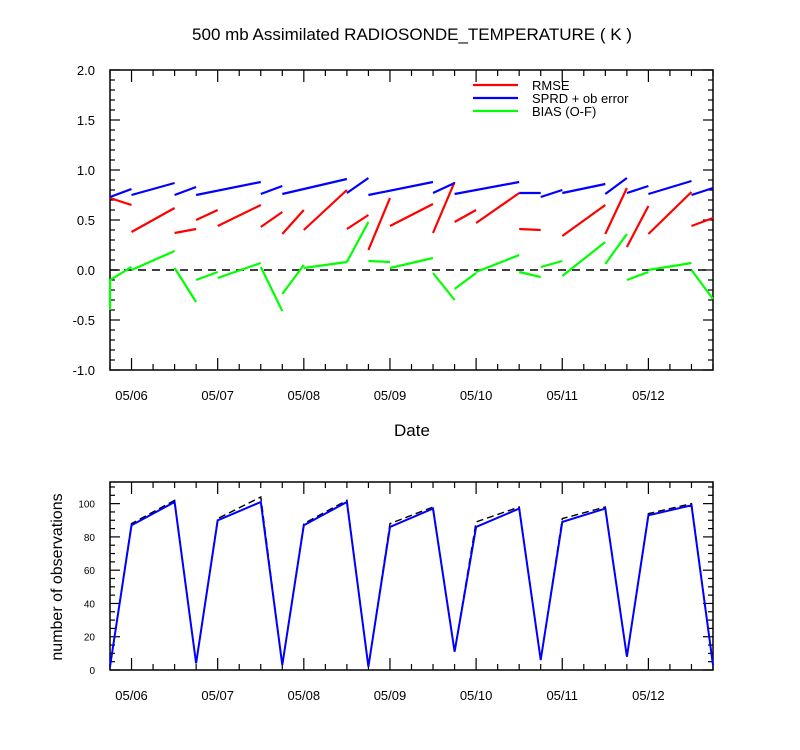 The width and height of the screenshot is (800, 750). I want to click on legend-label: RMSE, so click(551, 85).